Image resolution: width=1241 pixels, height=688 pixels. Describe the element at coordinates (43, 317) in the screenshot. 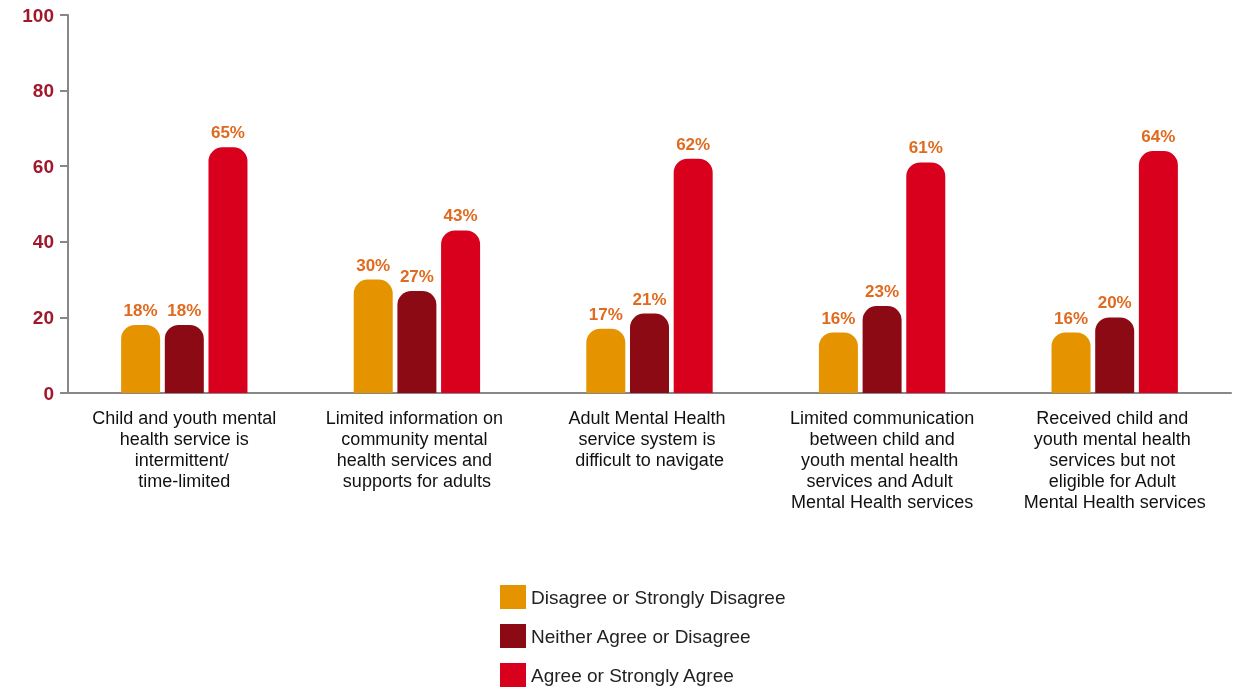

I see `y-tick-label: 20` at that location.